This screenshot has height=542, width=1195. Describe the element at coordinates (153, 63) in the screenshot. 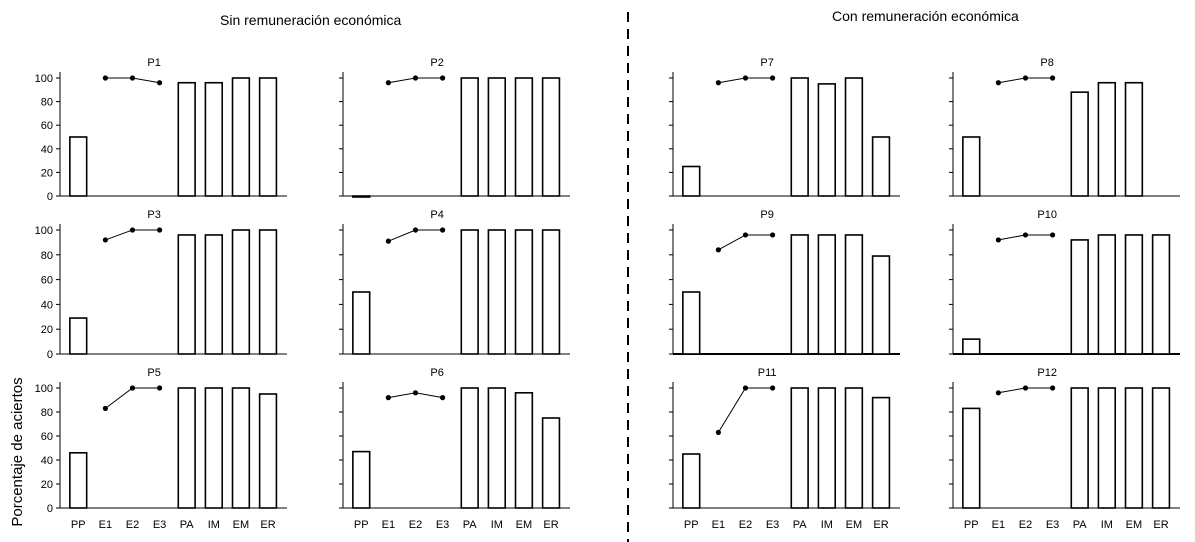

I see `panel-label: P1` at that location.